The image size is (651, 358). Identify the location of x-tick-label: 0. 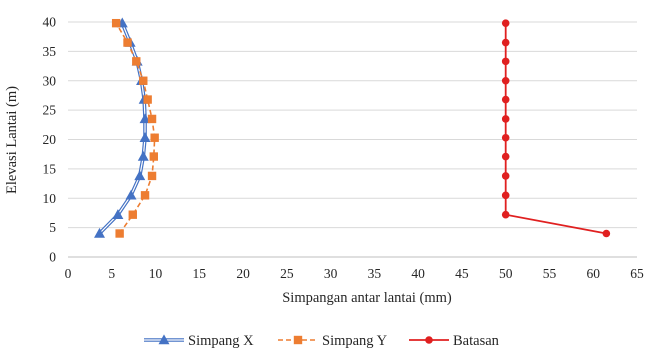
(68, 273).